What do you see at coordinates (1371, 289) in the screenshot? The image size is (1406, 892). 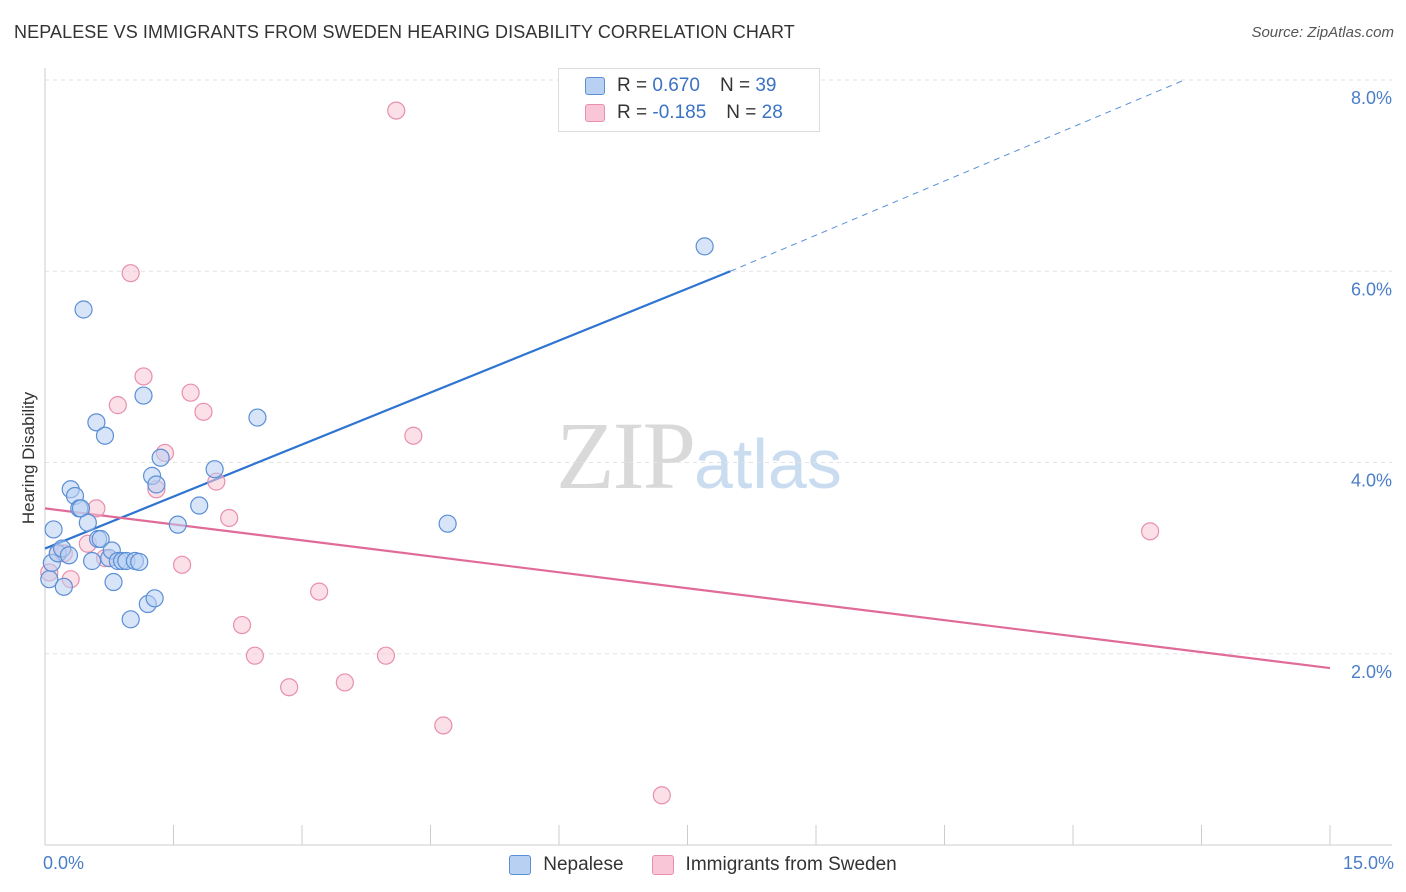 I see `y-tick-label: 6.0%` at bounding box center [1371, 289].